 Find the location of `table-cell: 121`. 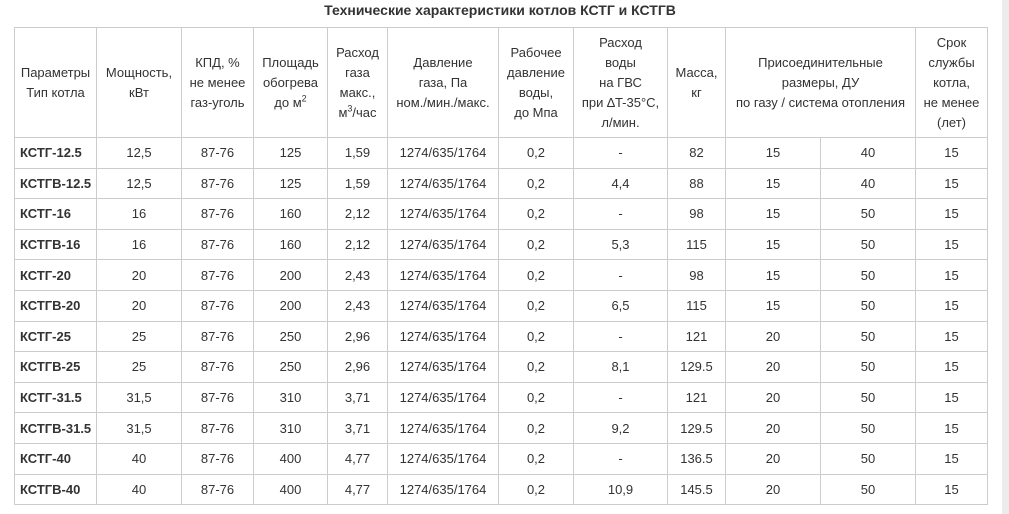

table-cell: 121 is located at coordinates (696, 336).